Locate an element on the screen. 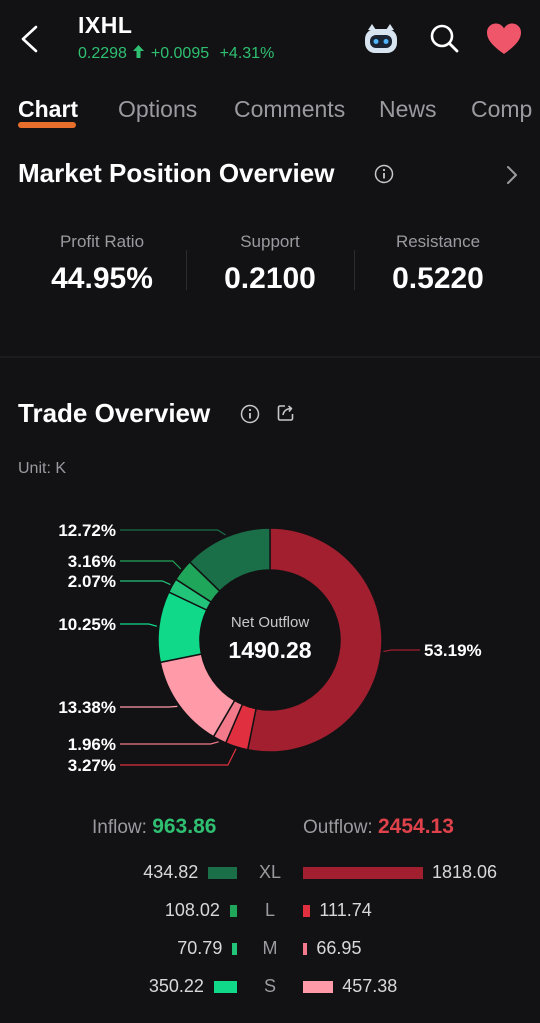 The height and width of the screenshot is (1023, 540). donut-slice-label: 10.25% is located at coordinates (87, 624).